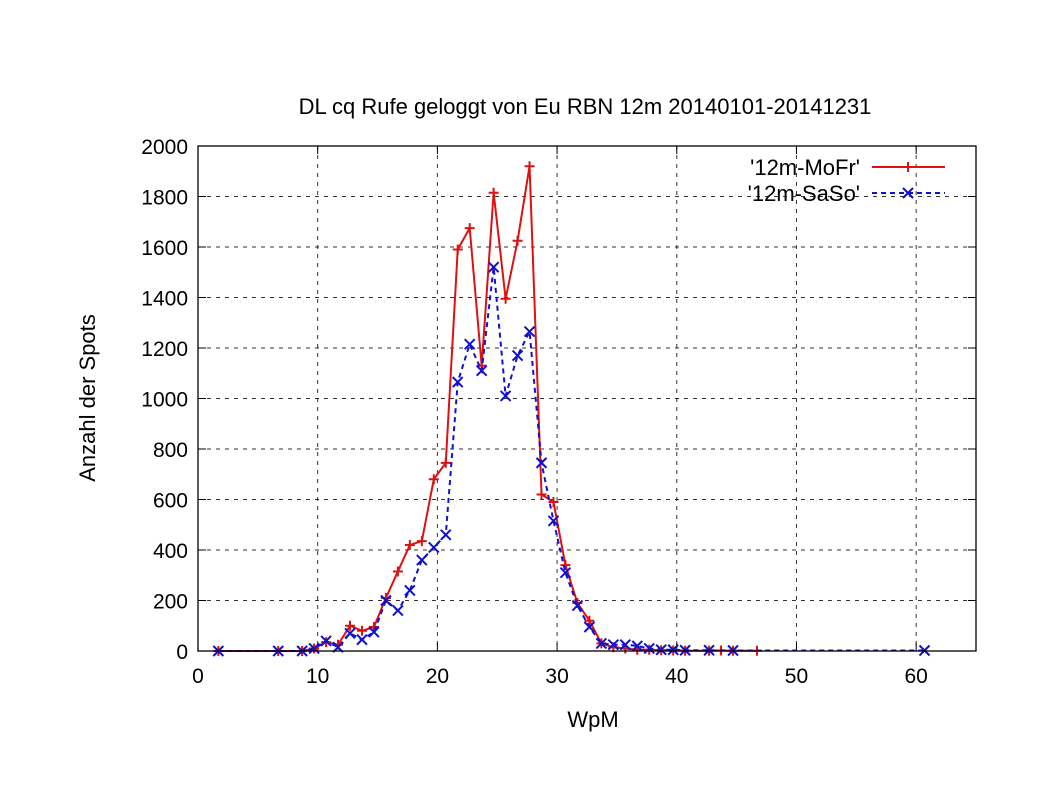  Describe the element at coordinates (556, 676) in the screenshot. I see `x-tick-label: 30` at that location.